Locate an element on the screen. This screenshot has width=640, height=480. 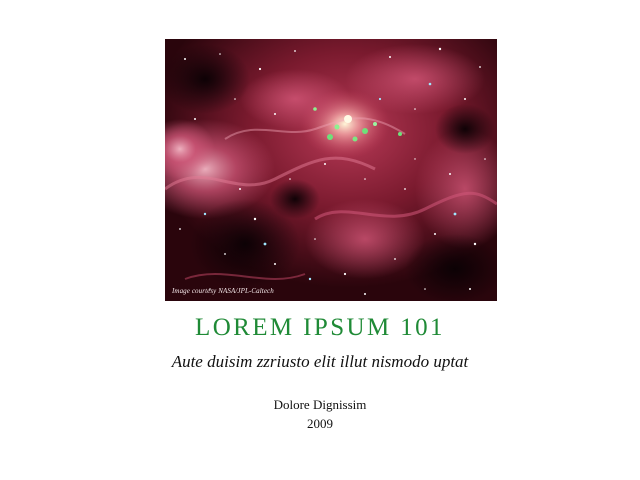
image-credit: Image courtesy NASA/JPL-Caltech is located at coordinates (223, 291).